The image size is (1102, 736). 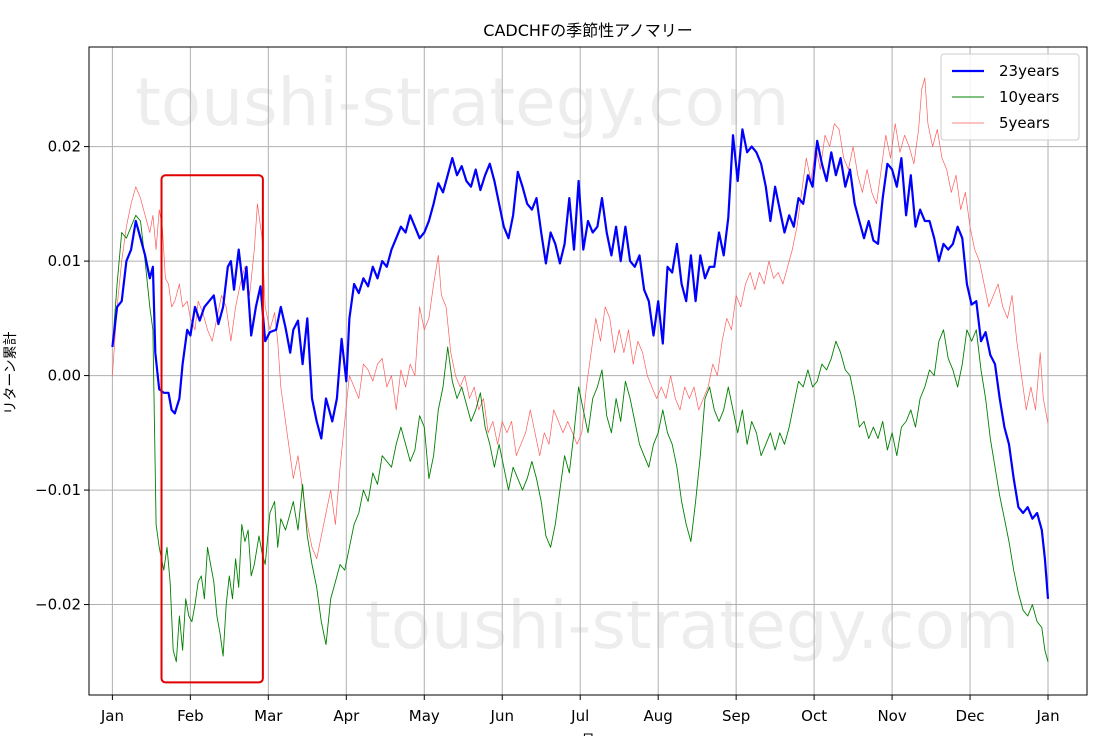 I want to click on x-tick-label: Feb, so click(x=190, y=716).